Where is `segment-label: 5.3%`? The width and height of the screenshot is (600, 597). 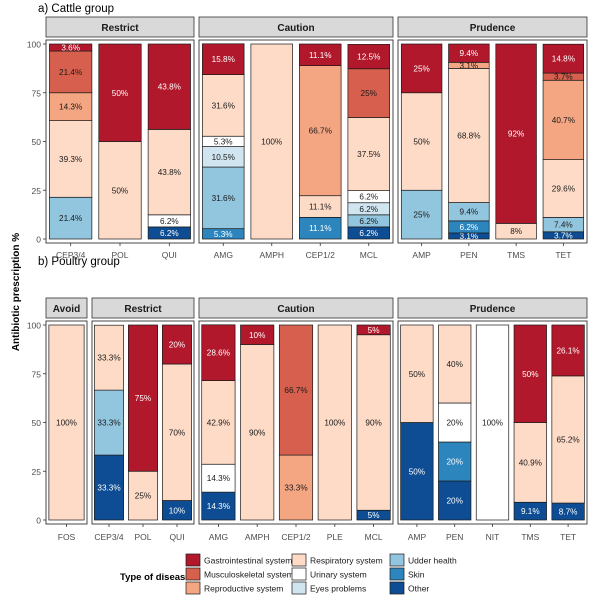
segment-label: 5.3% is located at coordinates (223, 141).